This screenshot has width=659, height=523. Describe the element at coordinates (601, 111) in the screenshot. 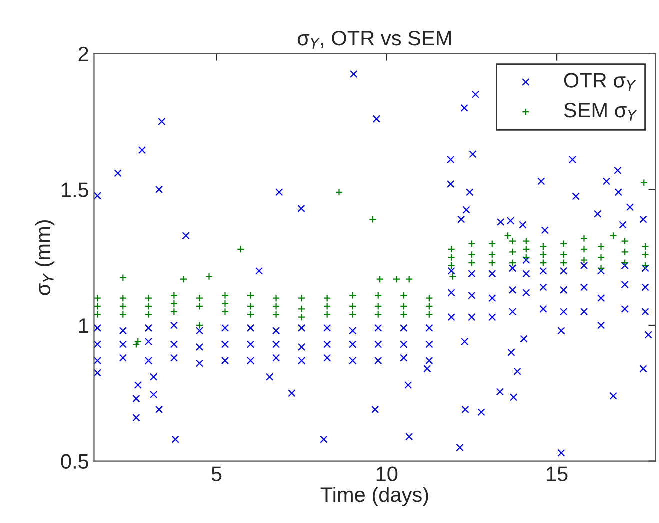

I see `legend-label: SEM σ$_{Y}$` at that location.